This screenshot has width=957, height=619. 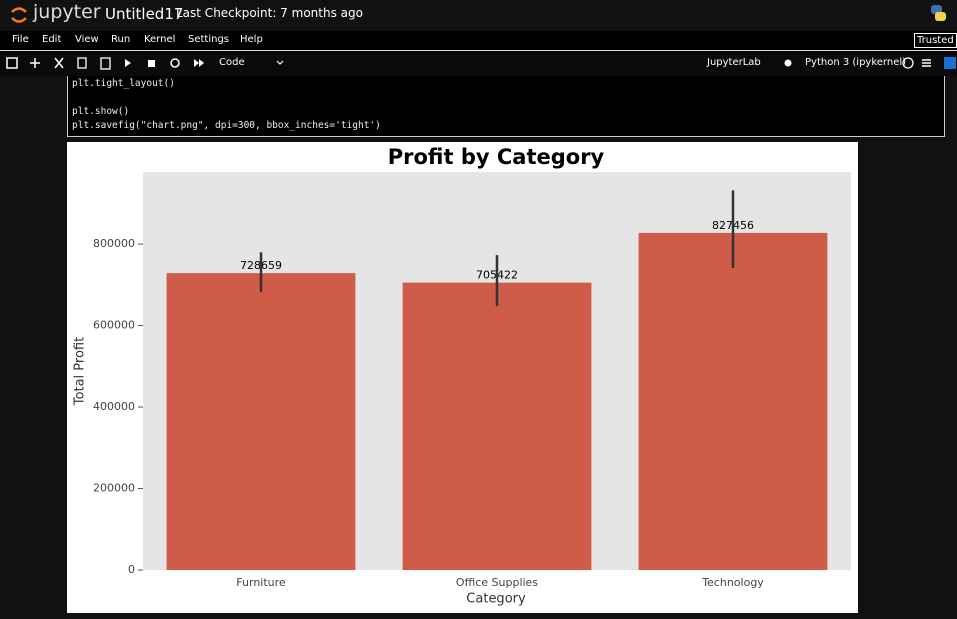 I want to click on dropdown-icon, so click(x=280, y=62).